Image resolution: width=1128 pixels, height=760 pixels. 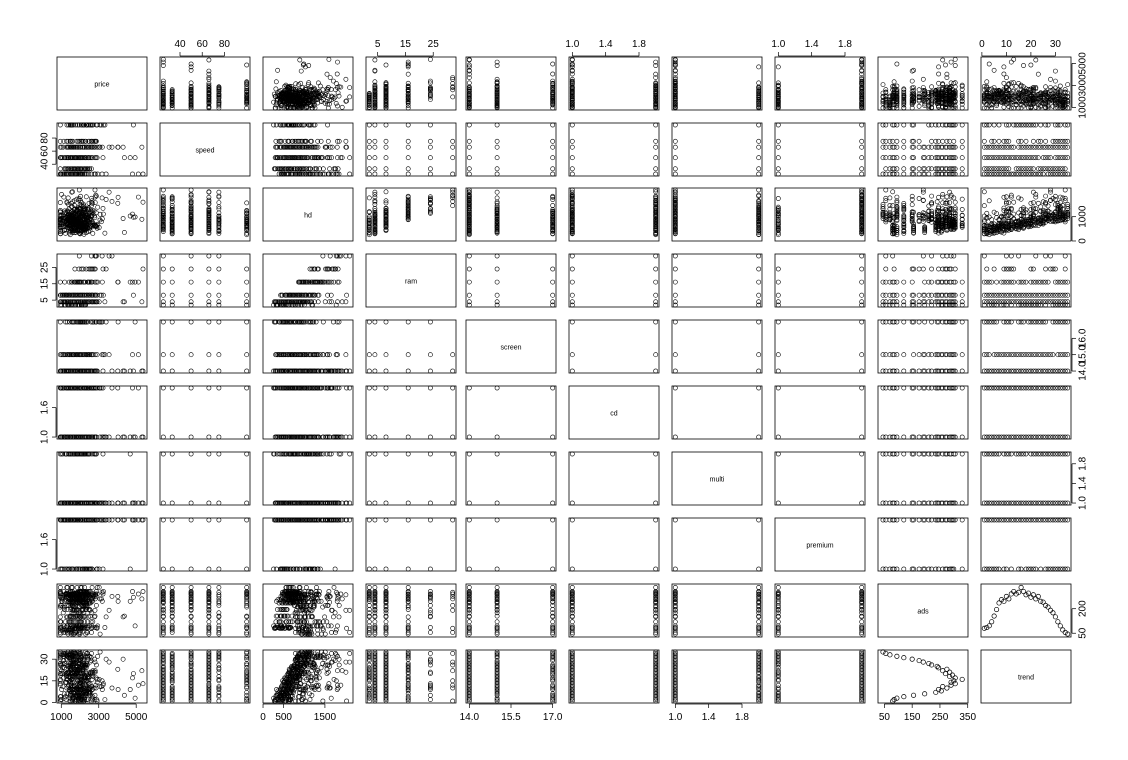 What do you see at coordinates (205, 149) in the screenshot?
I see `panel-speed-vs-speed: speed` at bounding box center [205, 149].